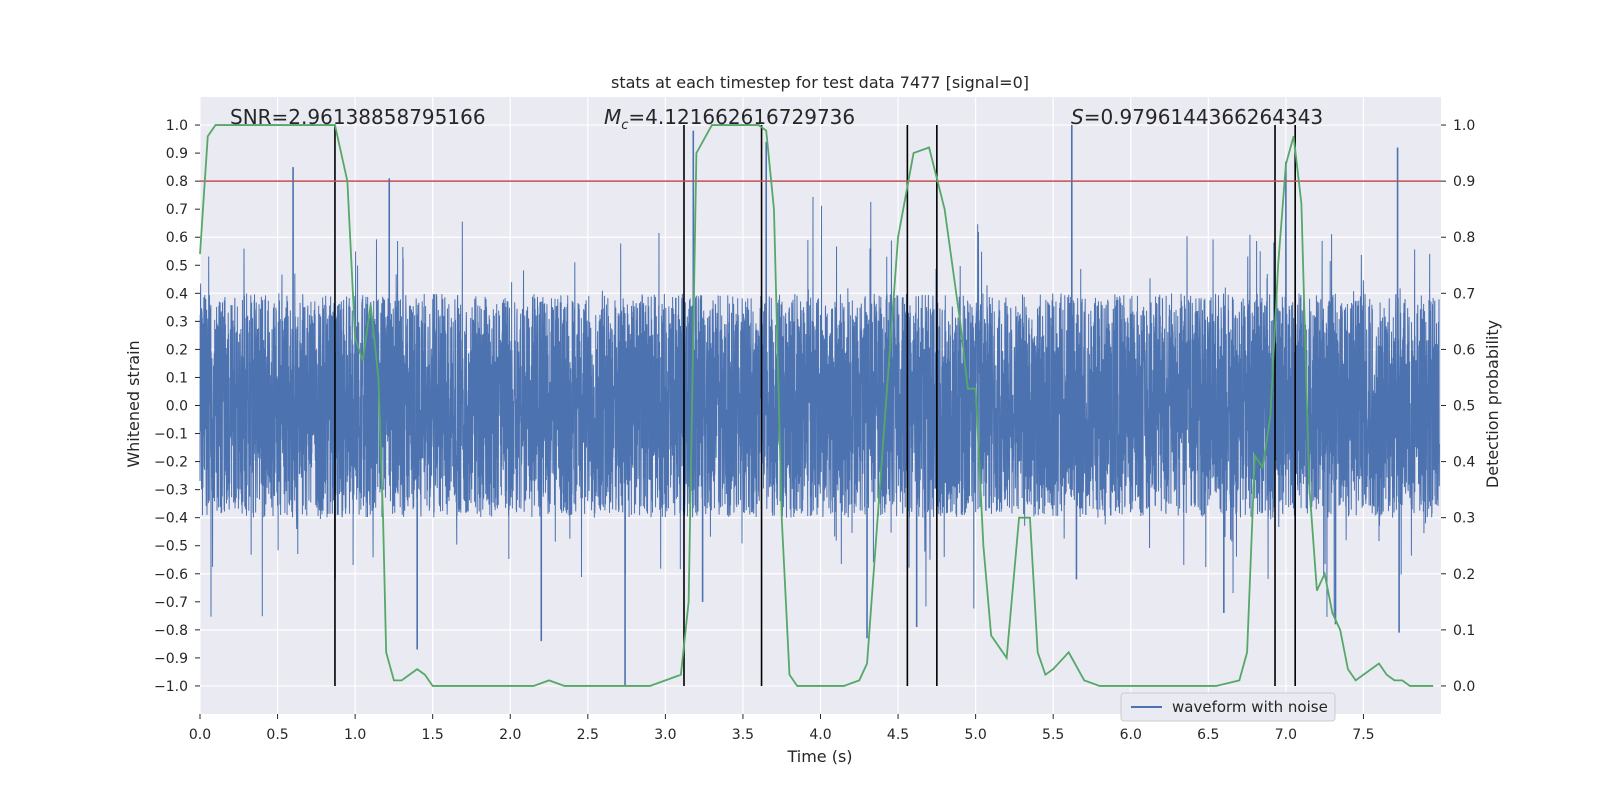 The width and height of the screenshot is (1600, 804). Describe the element at coordinates (200, 735) in the screenshot. I see `x-tick-label: 0.0` at that location.